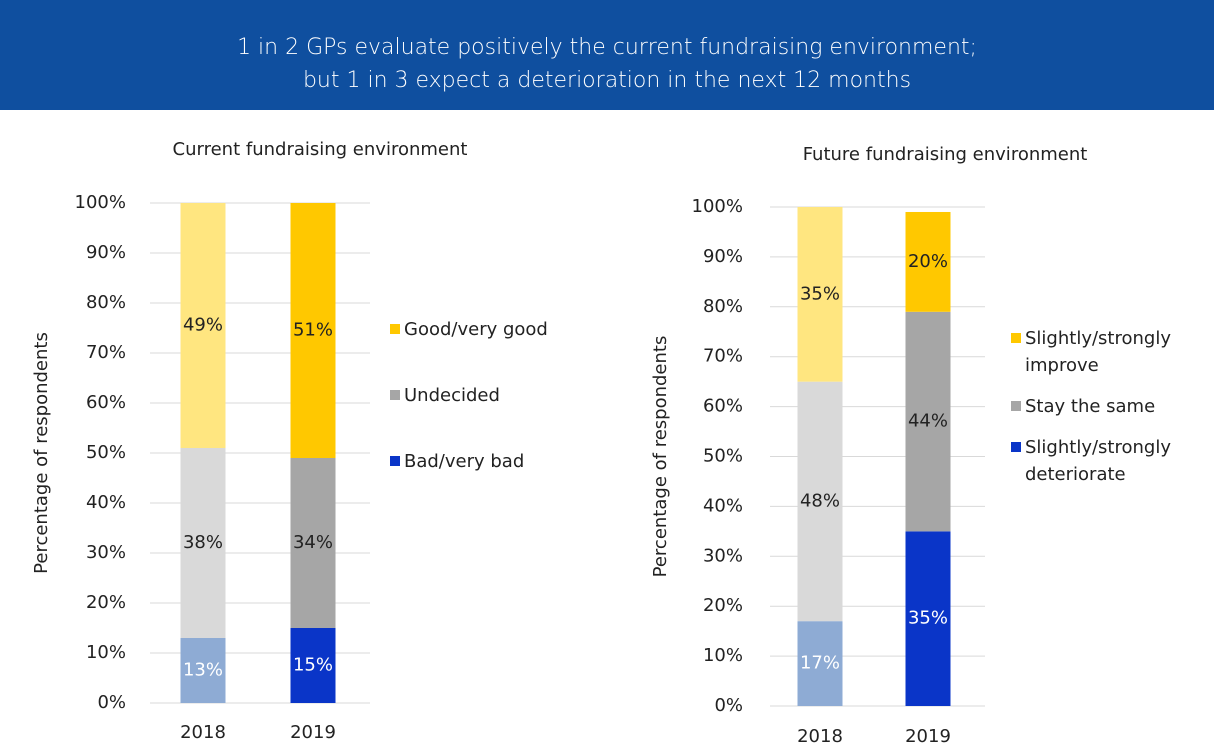  Describe the element at coordinates (476, 329) in the screenshot. I see `legend-label: Good/very good` at that location.